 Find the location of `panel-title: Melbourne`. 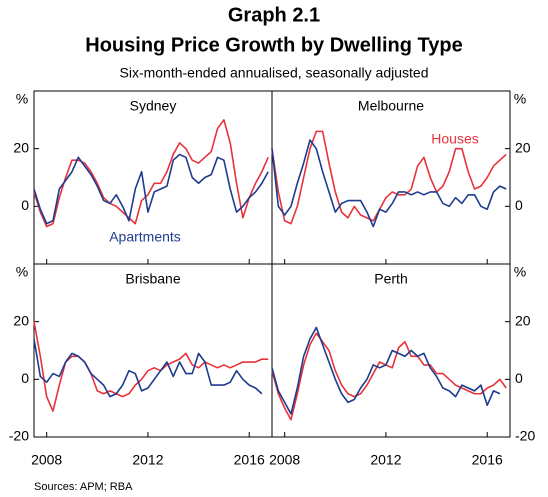

panel-title: Melbourne is located at coordinates (391, 106).